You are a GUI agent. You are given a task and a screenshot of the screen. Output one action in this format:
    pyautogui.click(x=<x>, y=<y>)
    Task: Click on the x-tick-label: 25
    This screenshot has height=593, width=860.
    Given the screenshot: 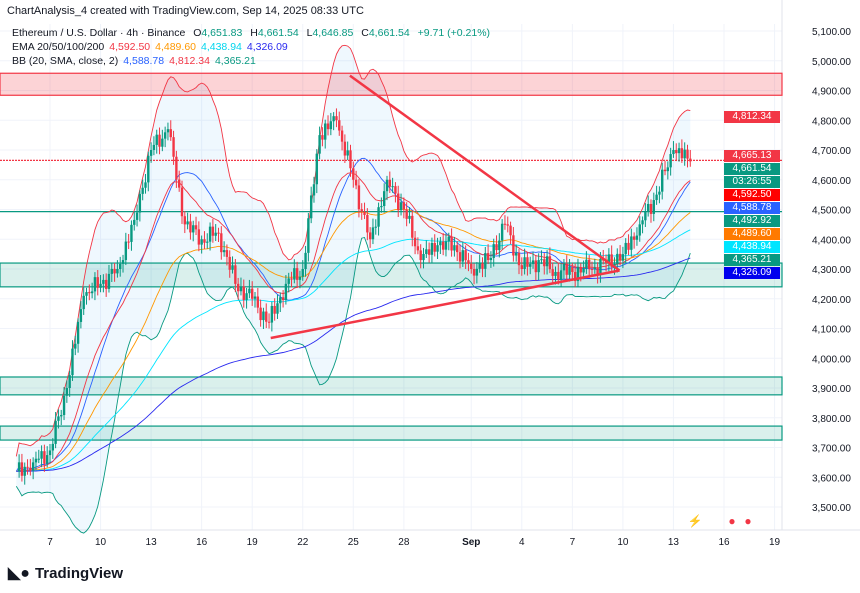 What is the action you would take?
    pyautogui.click(x=354, y=542)
    